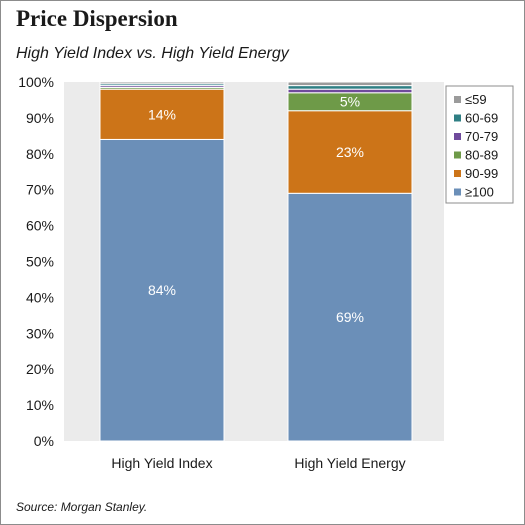 The height and width of the screenshot is (525, 525). I want to click on legend-box, so click(479, 144).